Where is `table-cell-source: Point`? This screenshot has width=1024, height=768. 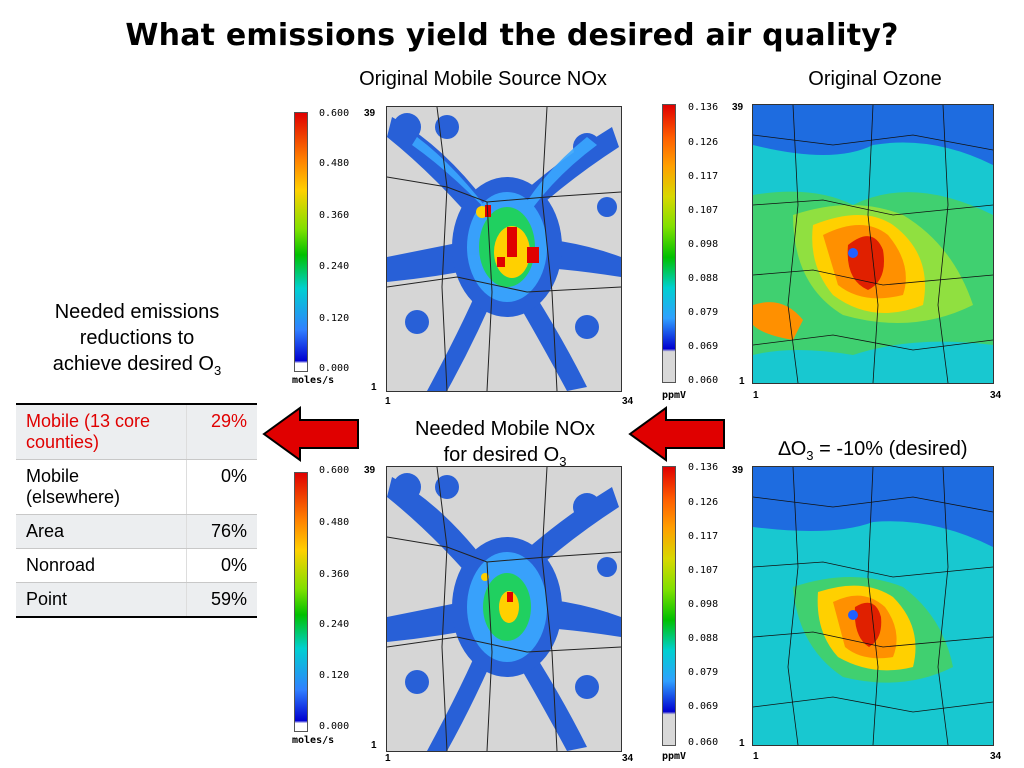
table-cell-source: Point is located at coordinates (101, 600).